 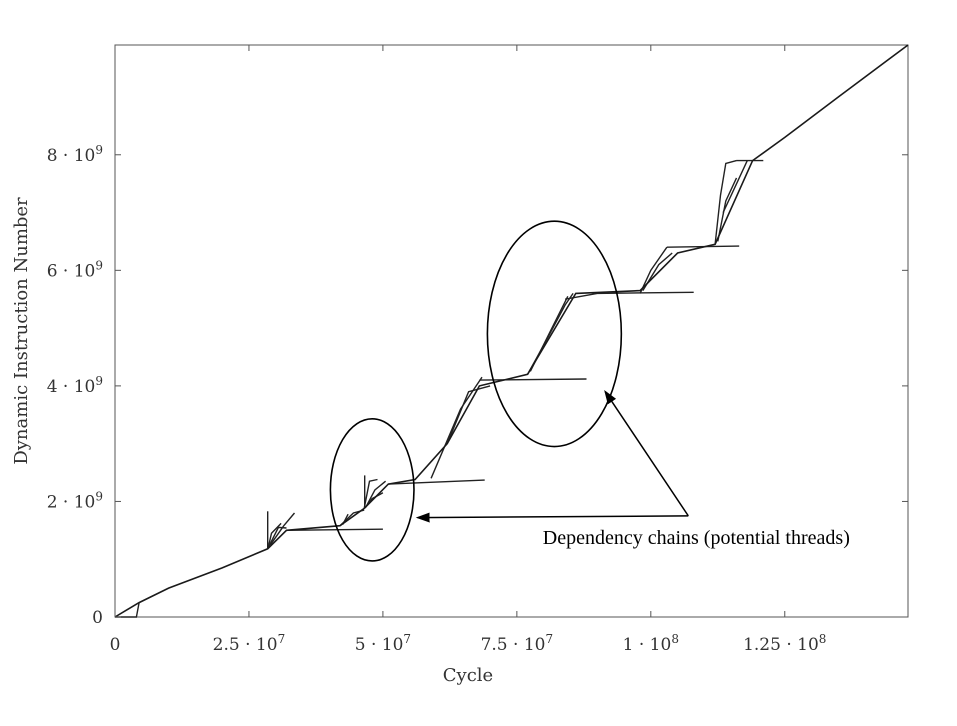 What do you see at coordinates (75, 385) in the screenshot?
I see `y-tick-label-2: 4 · 10⁹` at bounding box center [75, 385].